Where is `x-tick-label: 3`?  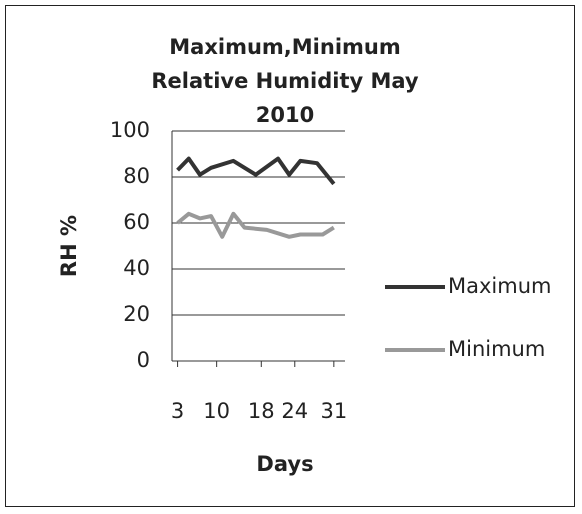 x-tick-label: 3 is located at coordinates (177, 411).